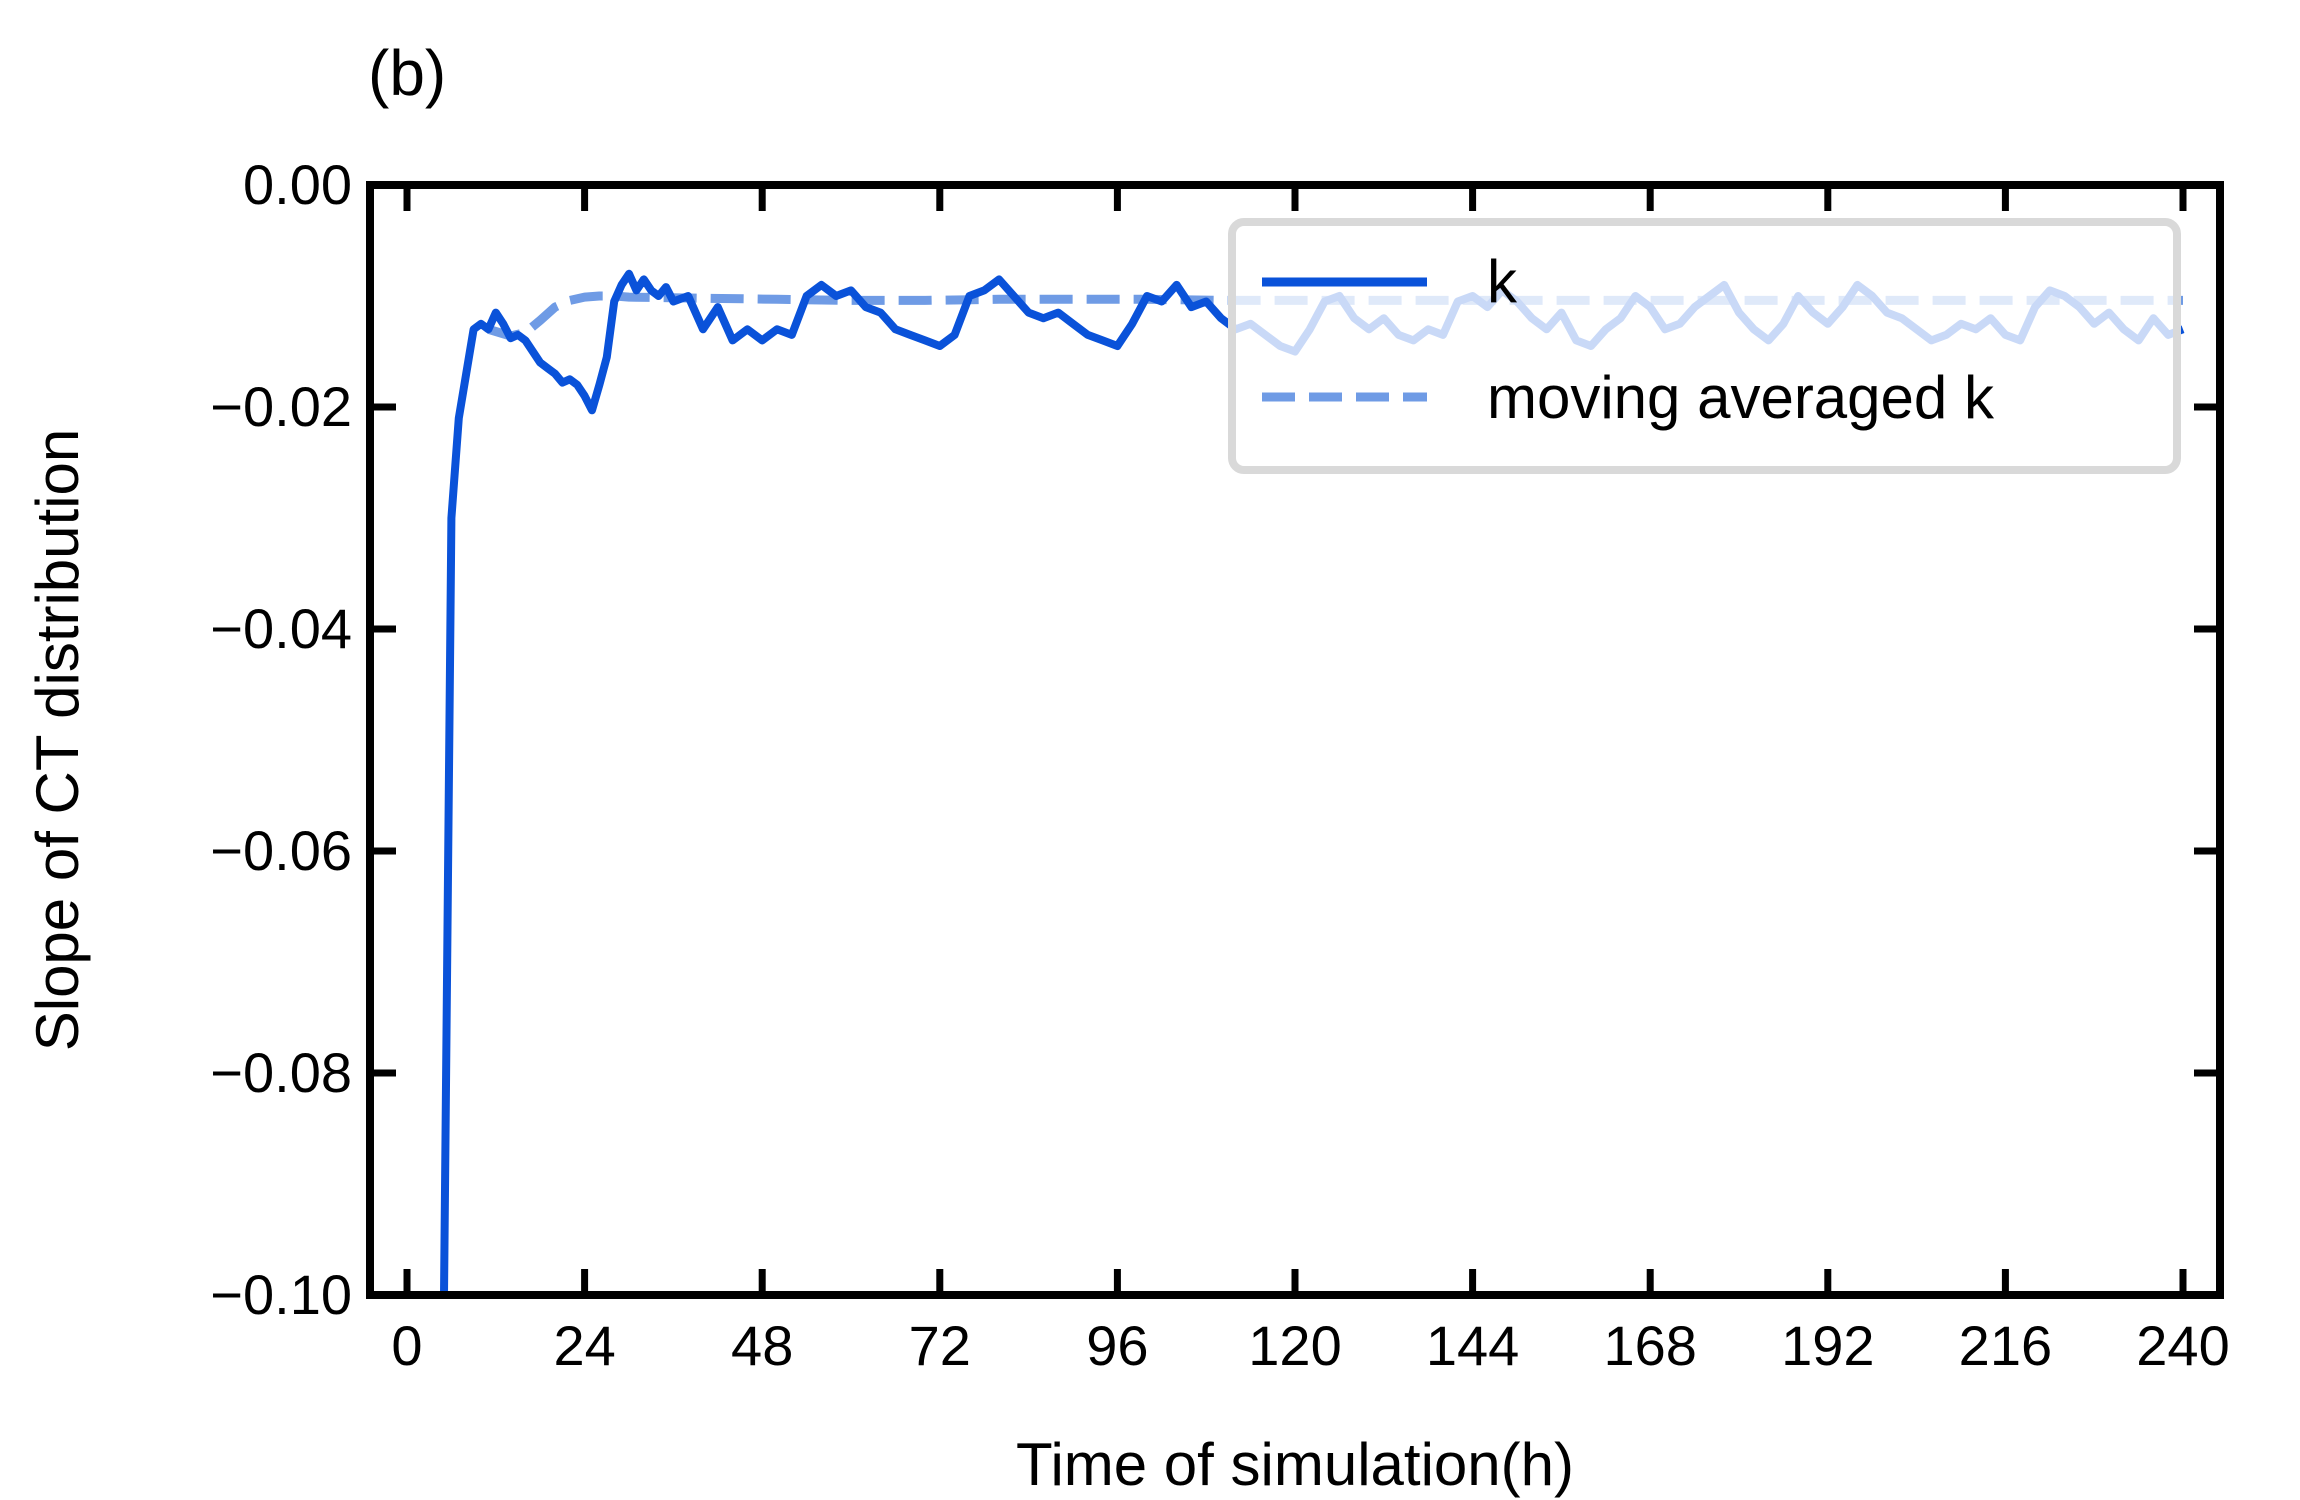  I want to click on x-tick-label: 48, so click(762, 1345).